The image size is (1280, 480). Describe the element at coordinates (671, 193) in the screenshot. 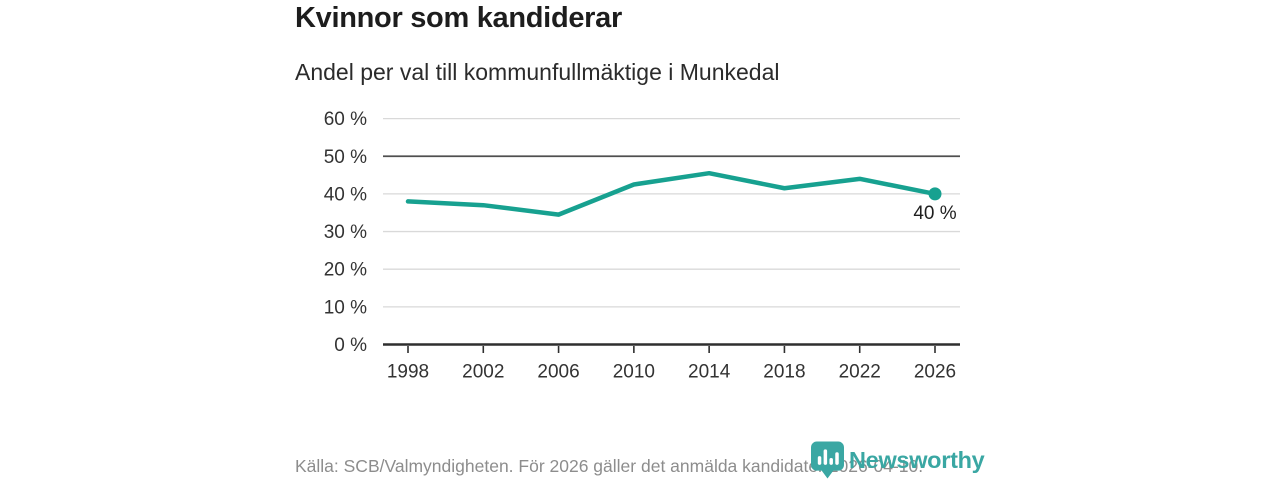

I see `data-line` at that location.